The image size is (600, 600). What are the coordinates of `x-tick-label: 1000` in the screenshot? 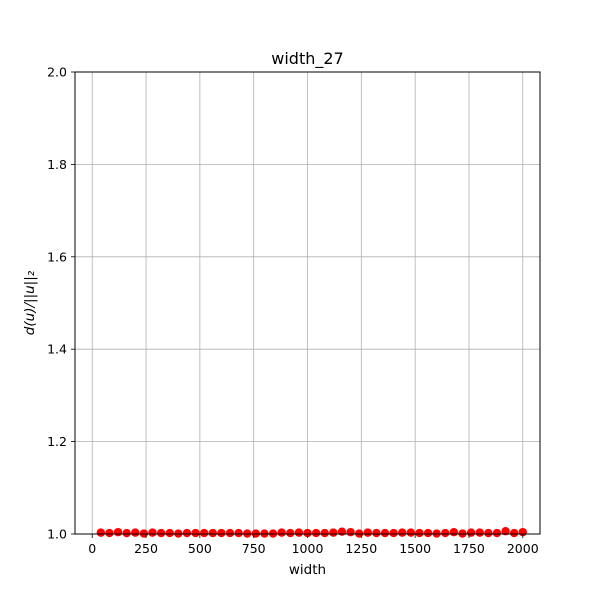 It's located at (308, 548).